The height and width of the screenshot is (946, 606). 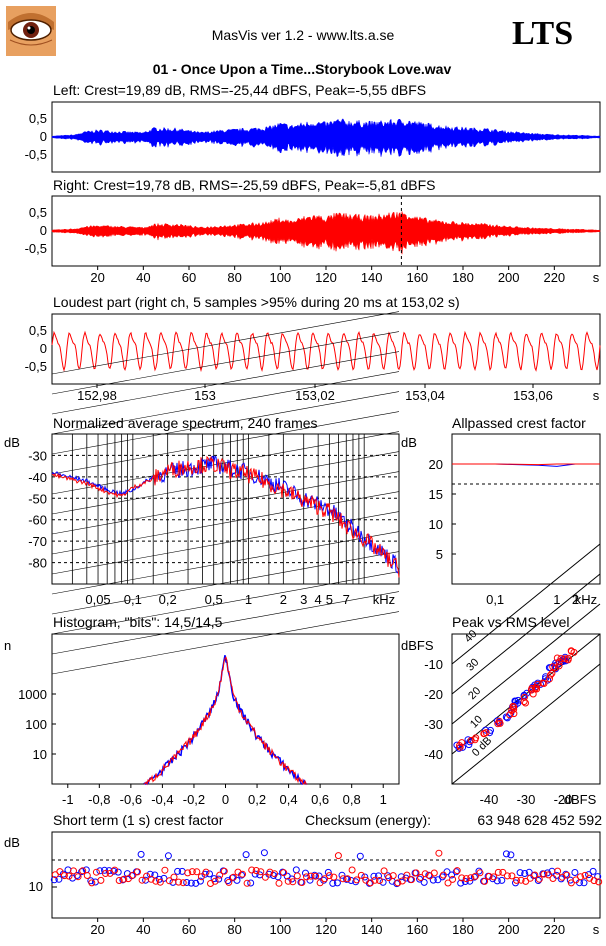 I want to click on histogram-right-line, so click(x=225, y=721).